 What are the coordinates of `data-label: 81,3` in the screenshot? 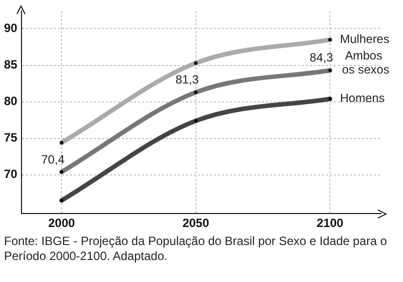 It's located at (187, 79).